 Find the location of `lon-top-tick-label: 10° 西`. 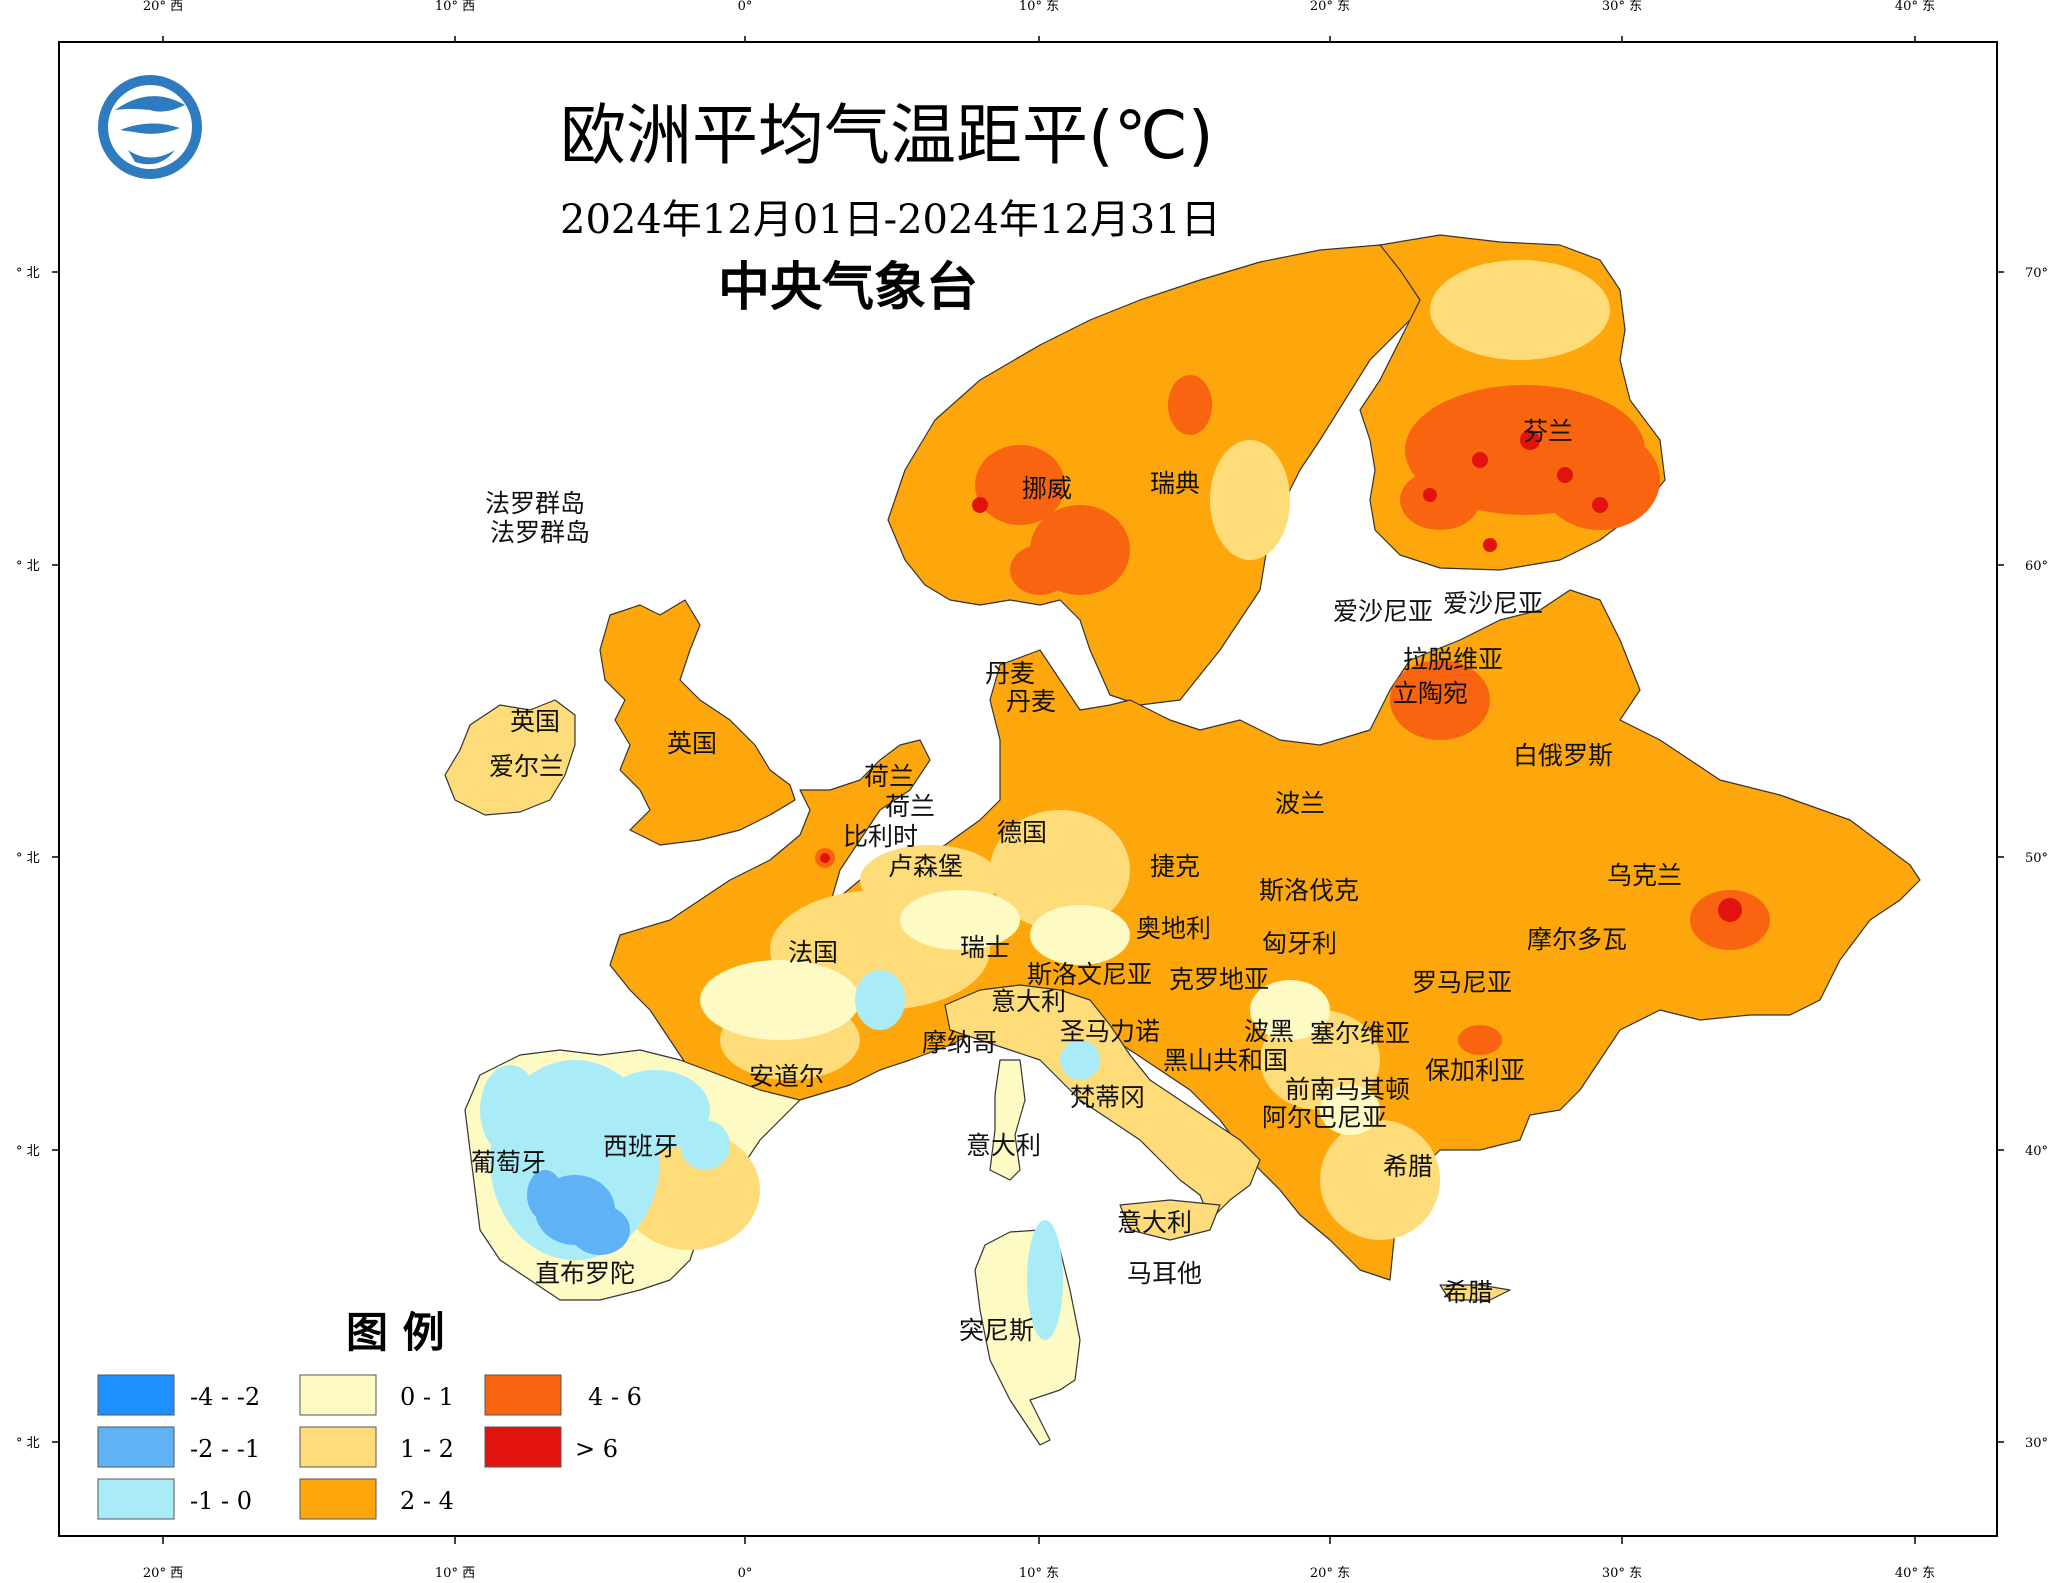

lon-top-tick-label: 10° 西 is located at coordinates (455, 7).